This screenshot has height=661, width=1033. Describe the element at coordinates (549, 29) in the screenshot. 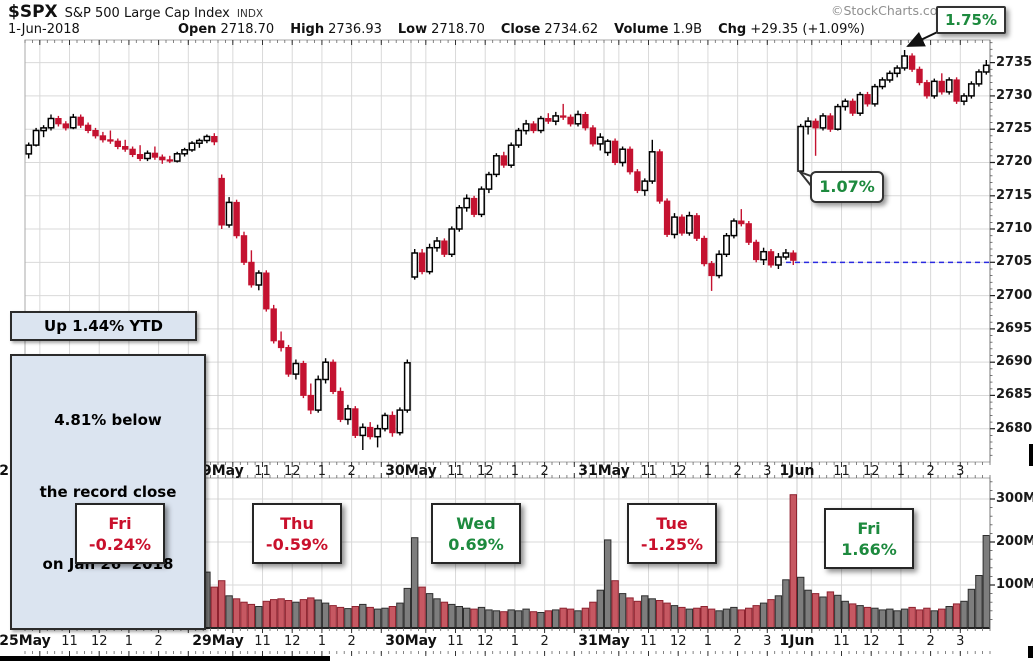

I see `quote-close: Close 2734.62` at that location.